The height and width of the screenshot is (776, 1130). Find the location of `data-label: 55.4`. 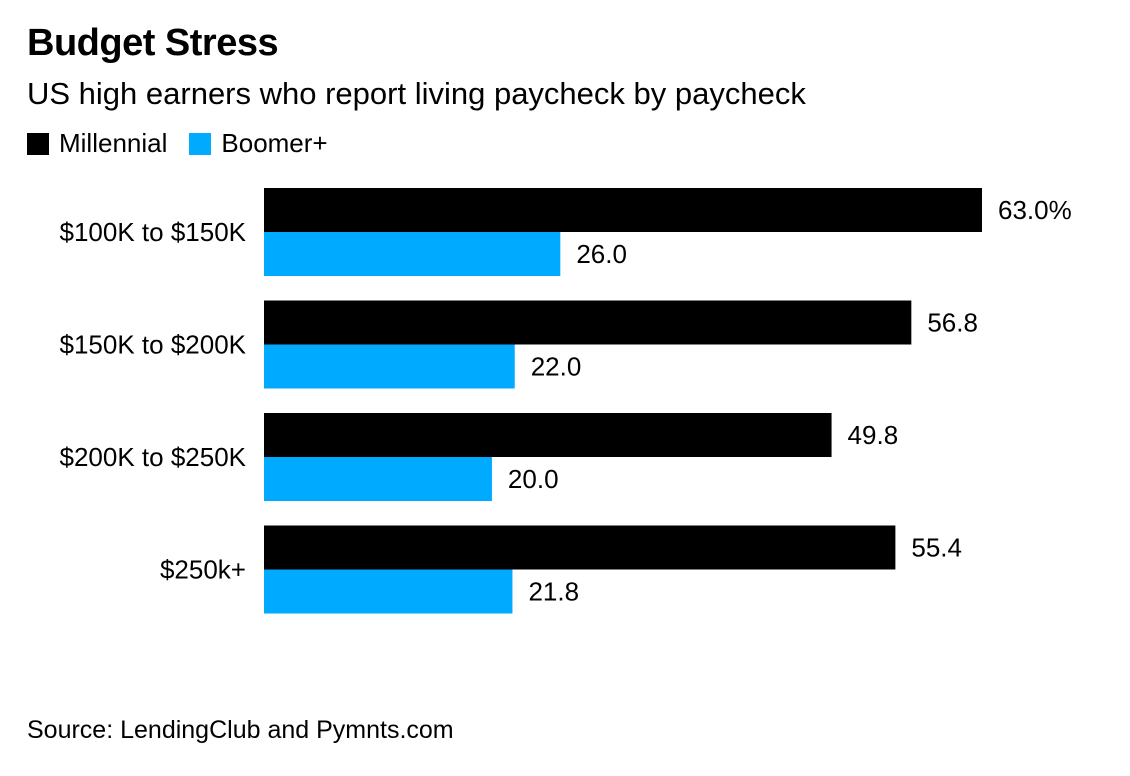

data-label: 55.4 is located at coordinates (936, 548).